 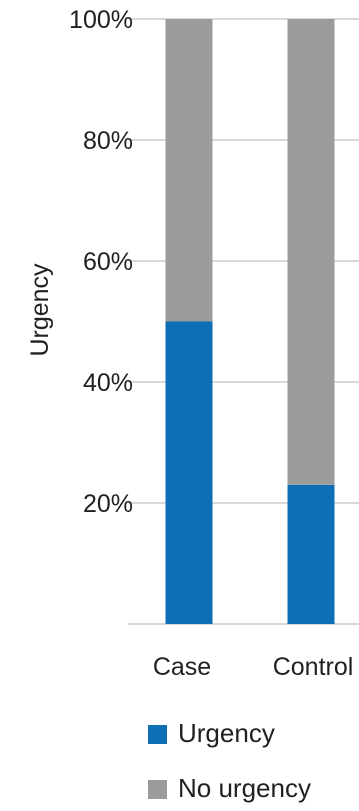 What do you see at coordinates (253, 667) in the screenshot?
I see `x-axis-ticks: Case Control` at bounding box center [253, 667].